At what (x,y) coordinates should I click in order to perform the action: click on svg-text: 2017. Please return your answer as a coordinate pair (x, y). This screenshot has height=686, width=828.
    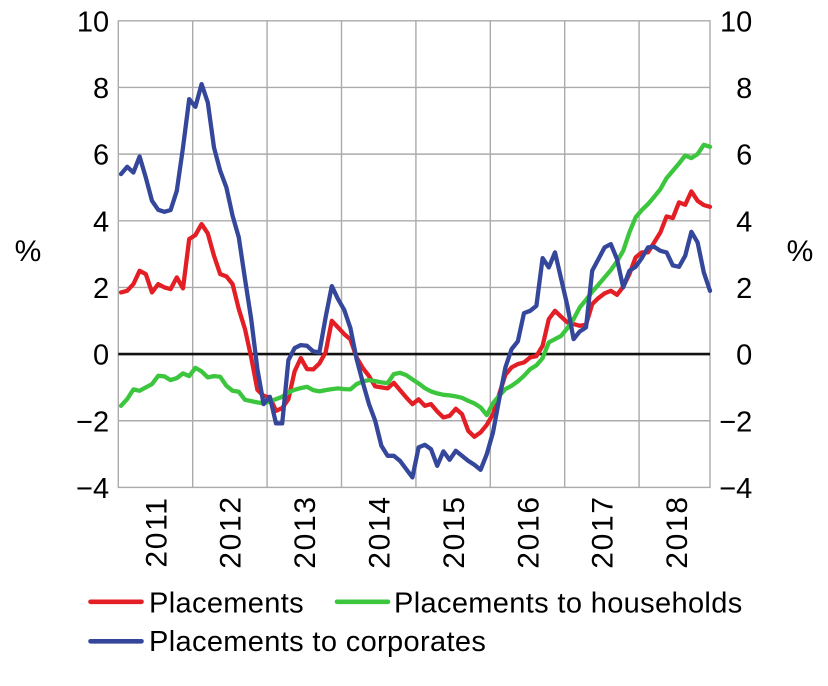
    Looking at the image, I should click on (603, 532).